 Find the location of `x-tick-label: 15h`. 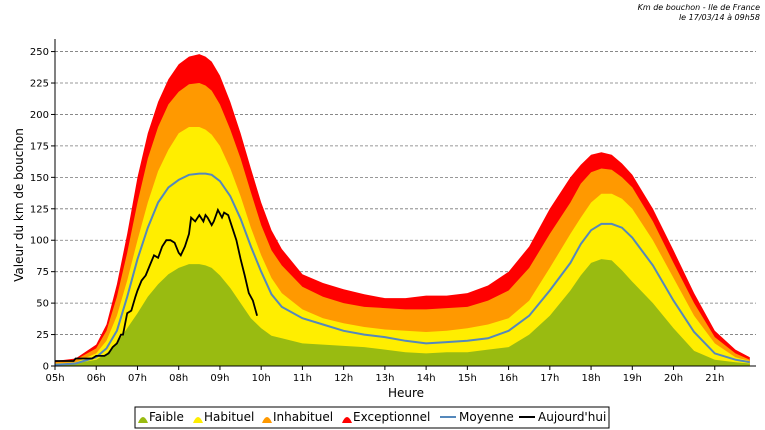

x-tick-label: 15h is located at coordinates (467, 378).